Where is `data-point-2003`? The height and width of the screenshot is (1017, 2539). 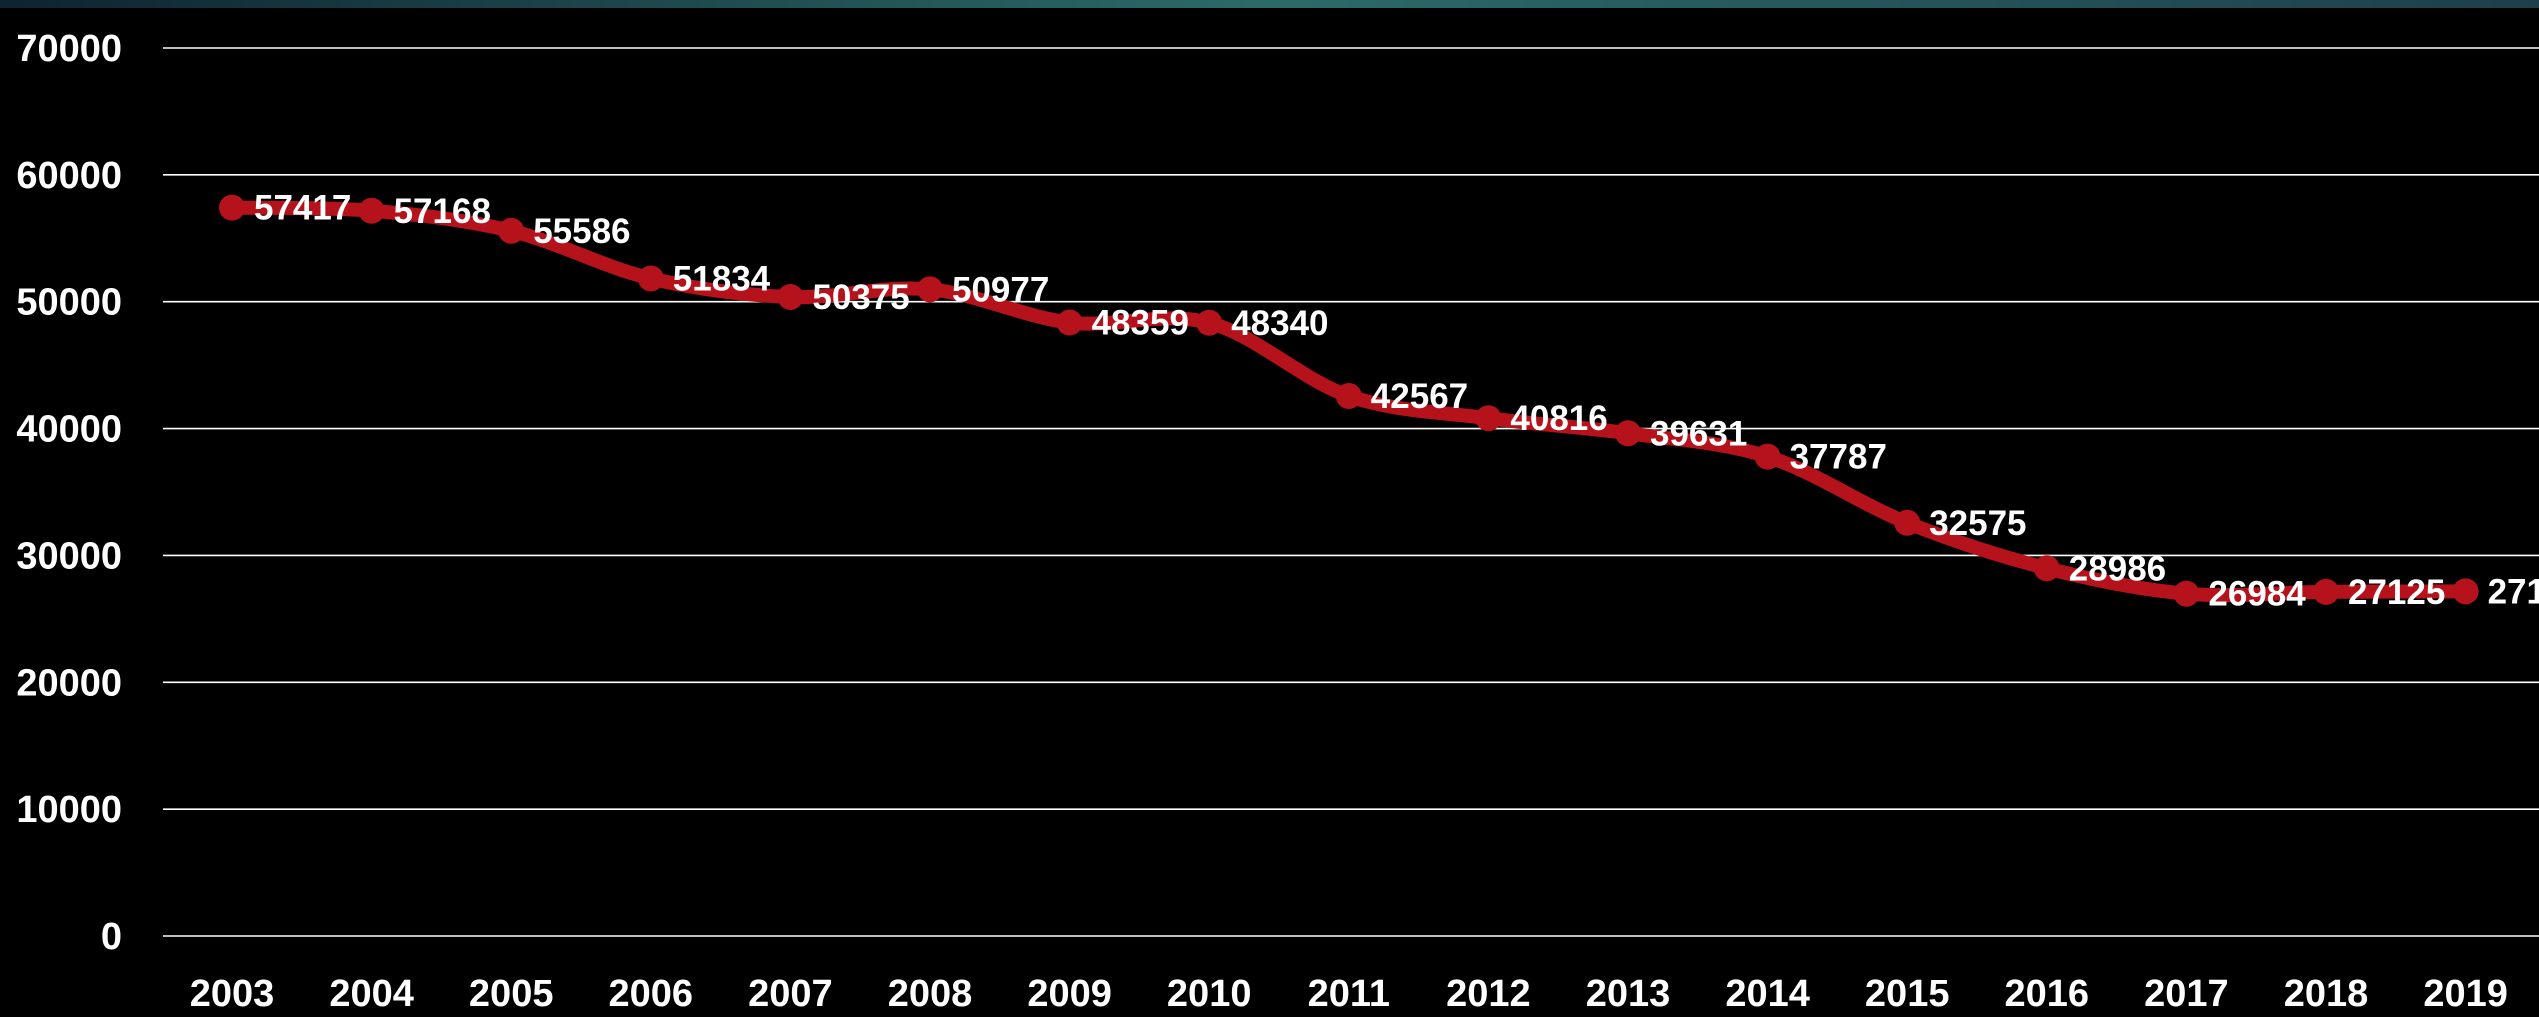
data-point-2003 is located at coordinates (232, 207).